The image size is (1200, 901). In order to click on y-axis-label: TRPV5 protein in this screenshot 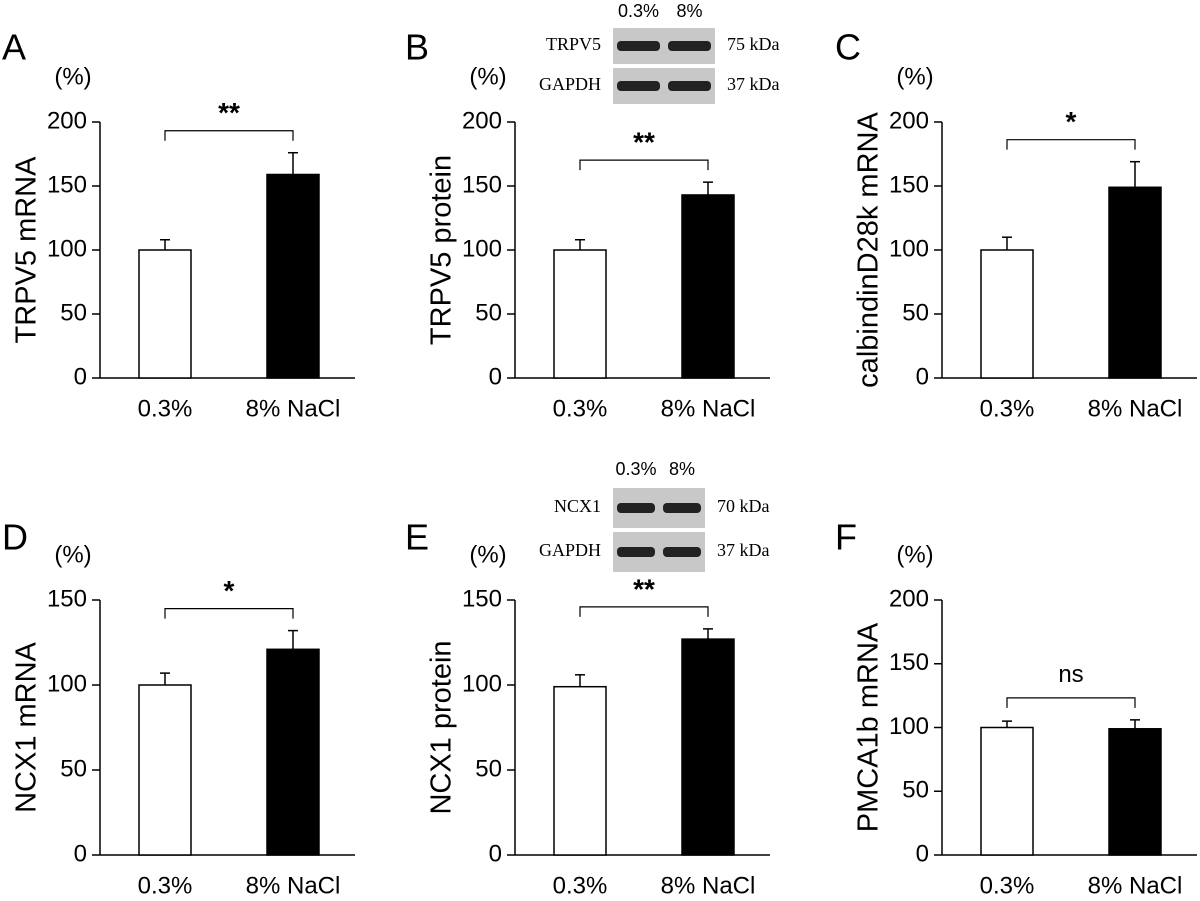, I will do `click(442, 250)`.